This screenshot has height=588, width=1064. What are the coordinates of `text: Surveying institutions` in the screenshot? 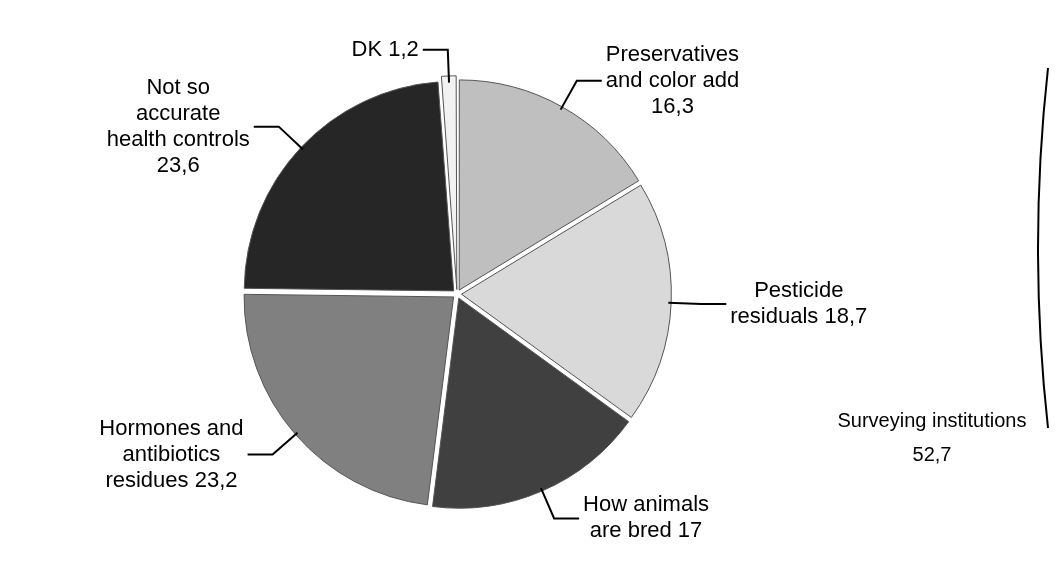 It's located at (932, 420).